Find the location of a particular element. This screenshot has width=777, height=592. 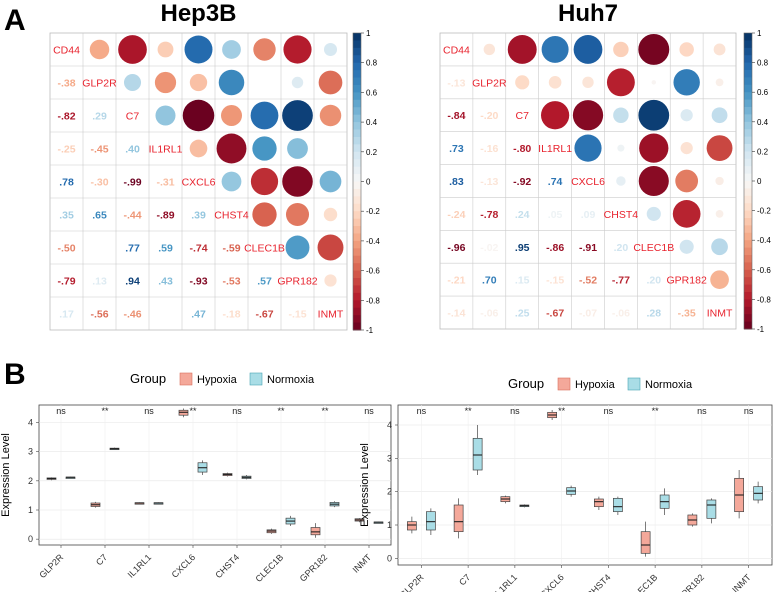

colorbar-tick-label: -0.2 is located at coordinates (373, 211).